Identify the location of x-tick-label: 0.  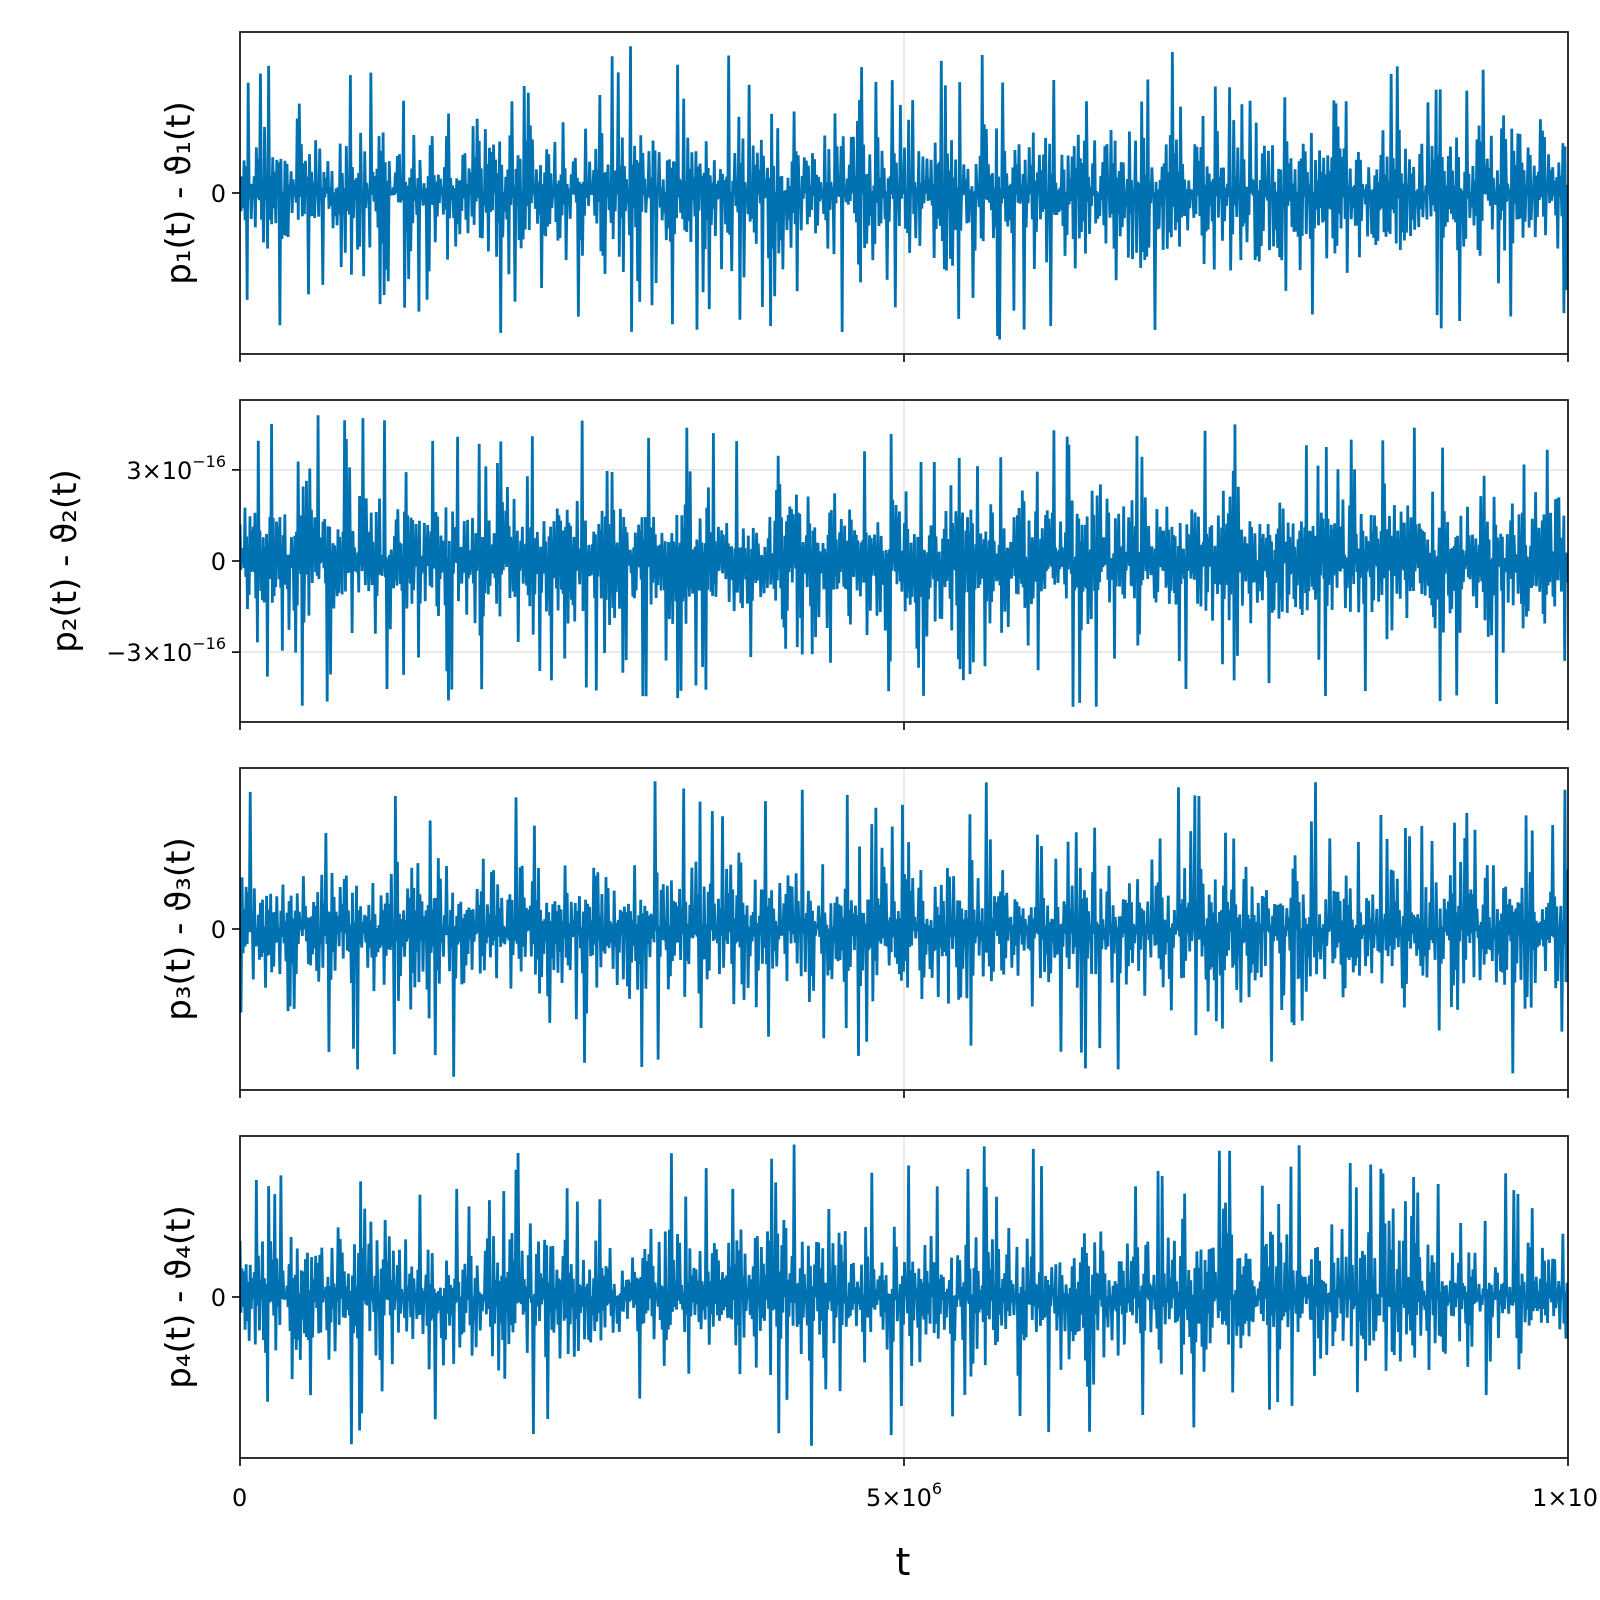
(239, 1498).